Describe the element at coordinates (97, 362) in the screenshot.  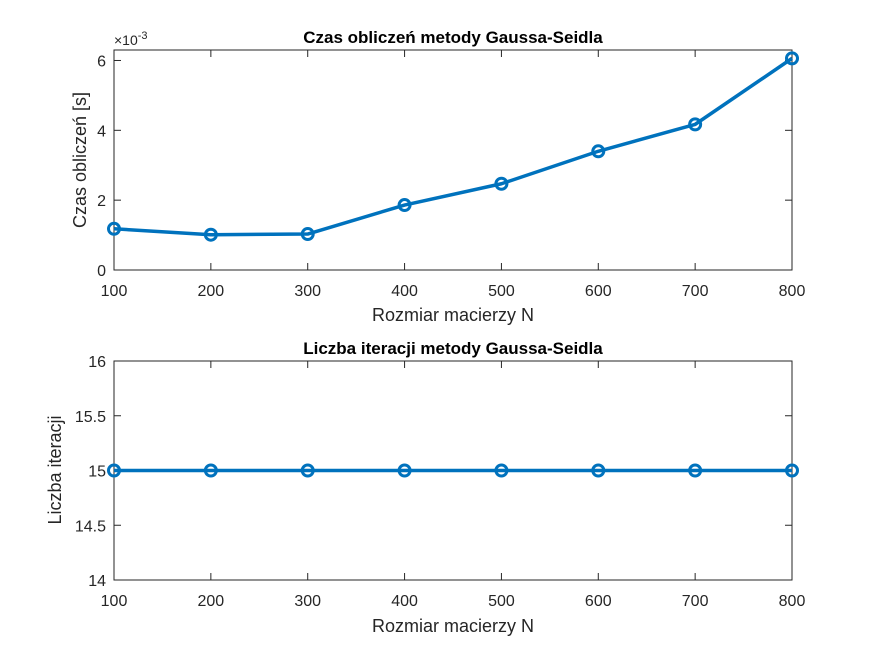
I see `y-tick-label: 16` at that location.